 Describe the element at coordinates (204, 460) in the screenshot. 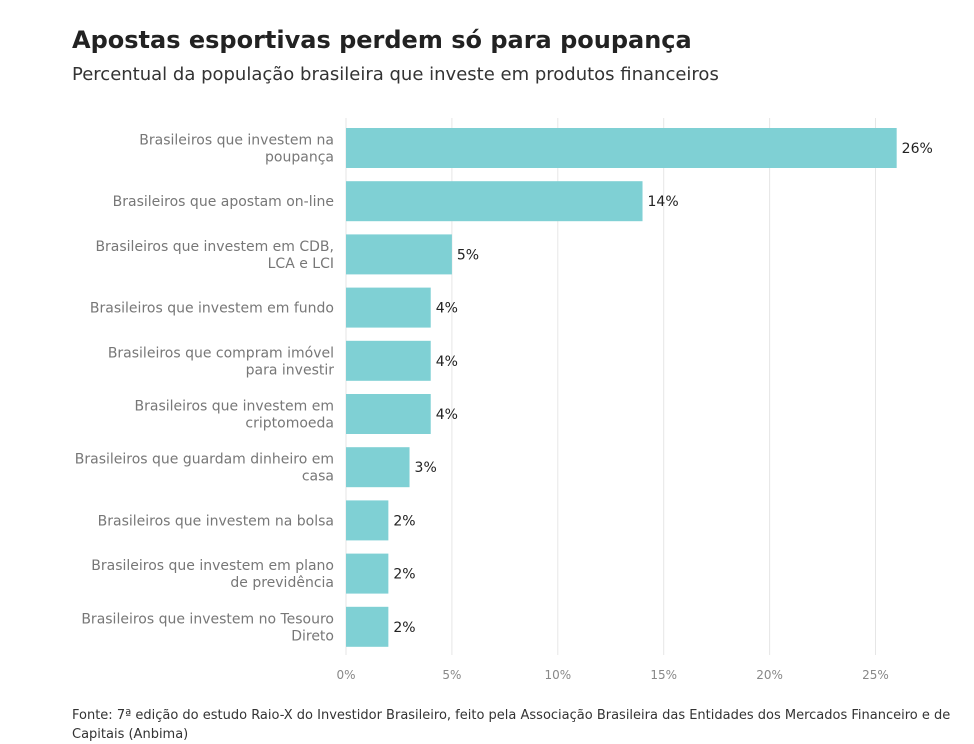

I see `category-label: Brasileiros que guardam dinheiro em` at that location.